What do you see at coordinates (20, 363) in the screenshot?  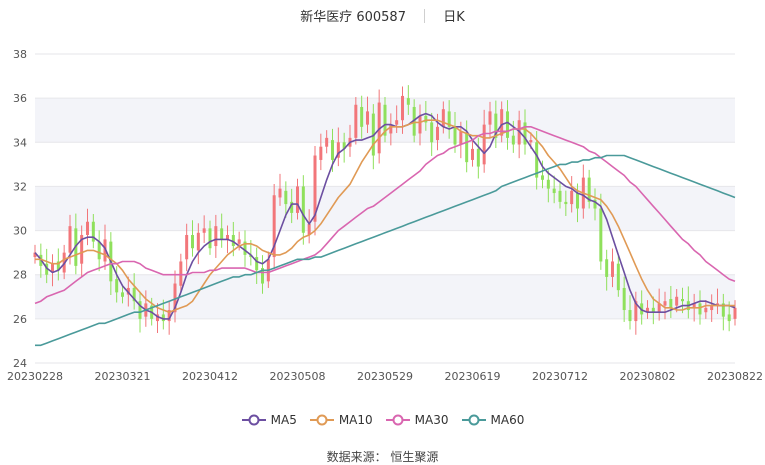 I see `y-tick-label: 24` at bounding box center [20, 363].